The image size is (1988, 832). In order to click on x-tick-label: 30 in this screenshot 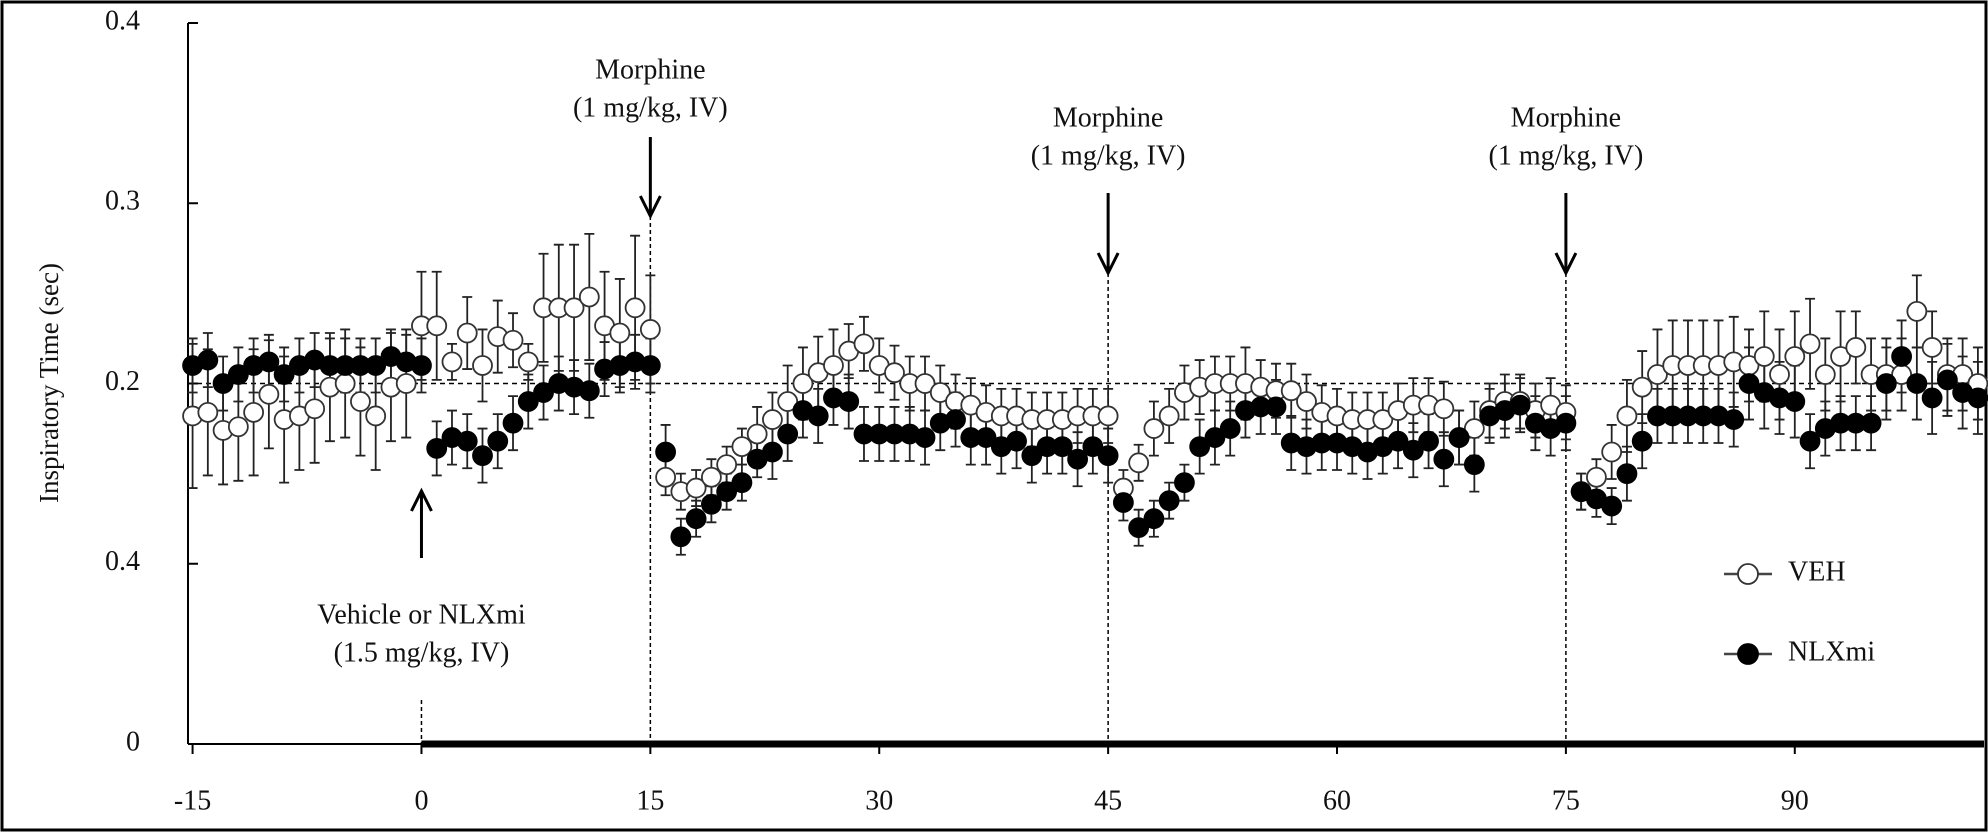, I will do `click(879, 800)`.